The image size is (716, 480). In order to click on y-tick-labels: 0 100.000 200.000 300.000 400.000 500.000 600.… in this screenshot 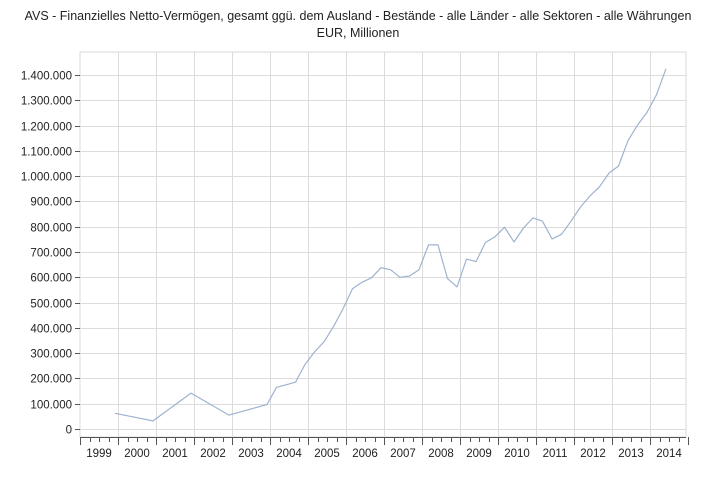, I will do `click(46, 254)`.